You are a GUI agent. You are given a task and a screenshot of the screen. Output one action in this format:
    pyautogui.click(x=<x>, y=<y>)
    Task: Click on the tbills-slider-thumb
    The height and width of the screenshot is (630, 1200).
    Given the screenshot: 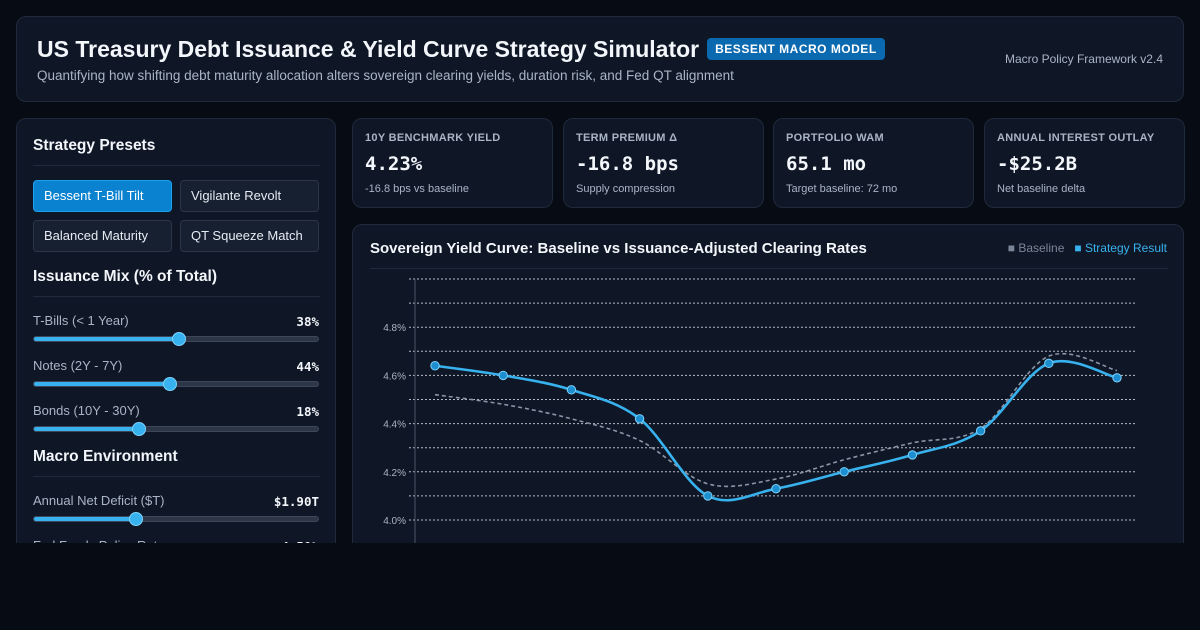 What is the action you would take?
    pyautogui.click(x=178, y=339)
    